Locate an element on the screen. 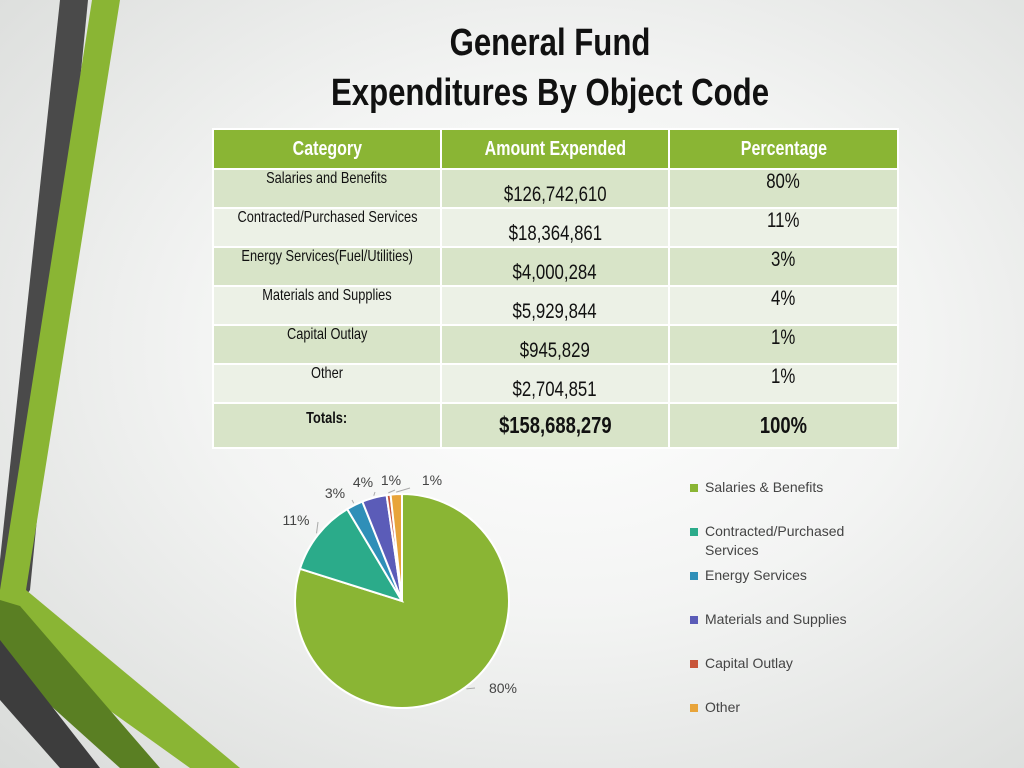  cell-percentage: 4% is located at coordinates (783, 305).